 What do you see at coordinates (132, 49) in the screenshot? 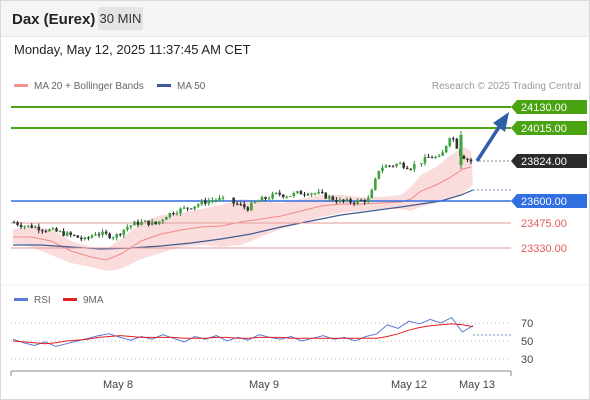
I see `timestamp: Monday, May 12, 2025 11:37:45 AM CET` at bounding box center [132, 49].